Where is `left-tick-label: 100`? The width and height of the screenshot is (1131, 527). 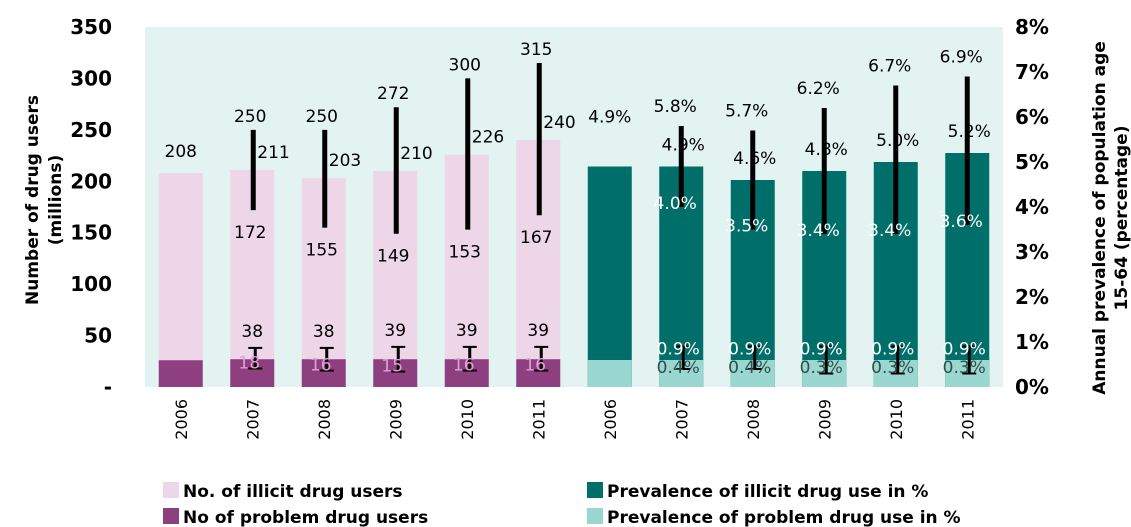
left-tick-label: 100 is located at coordinates (91, 284).